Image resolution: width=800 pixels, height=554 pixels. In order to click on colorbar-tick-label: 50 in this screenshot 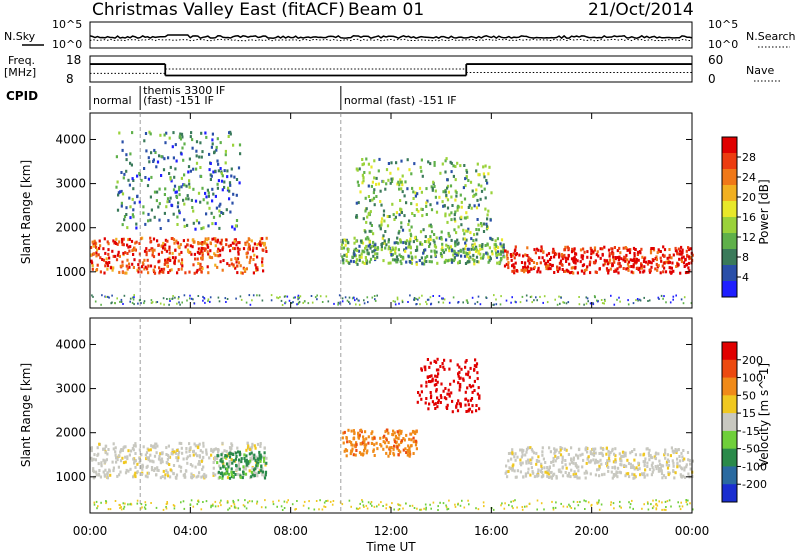, I will do `click(749, 395)`.